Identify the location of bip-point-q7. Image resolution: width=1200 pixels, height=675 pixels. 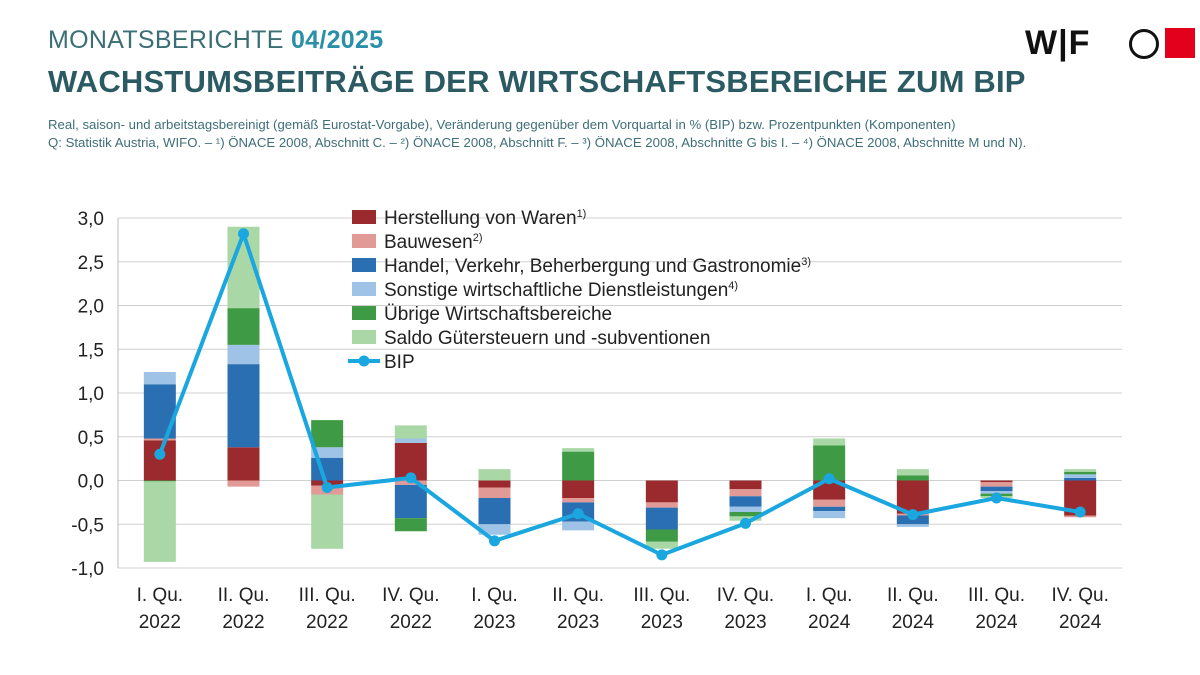
(745, 523).